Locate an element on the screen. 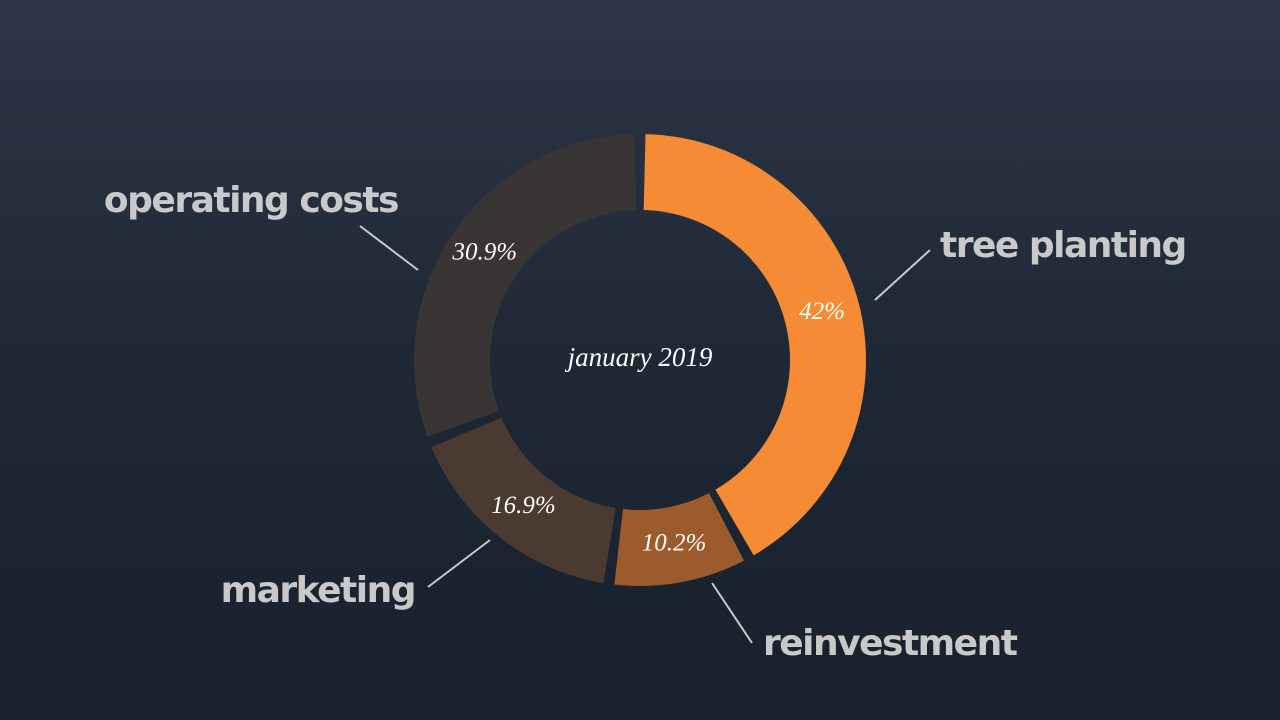 The image size is (1280, 720). value-label: 16.9% is located at coordinates (523, 505).